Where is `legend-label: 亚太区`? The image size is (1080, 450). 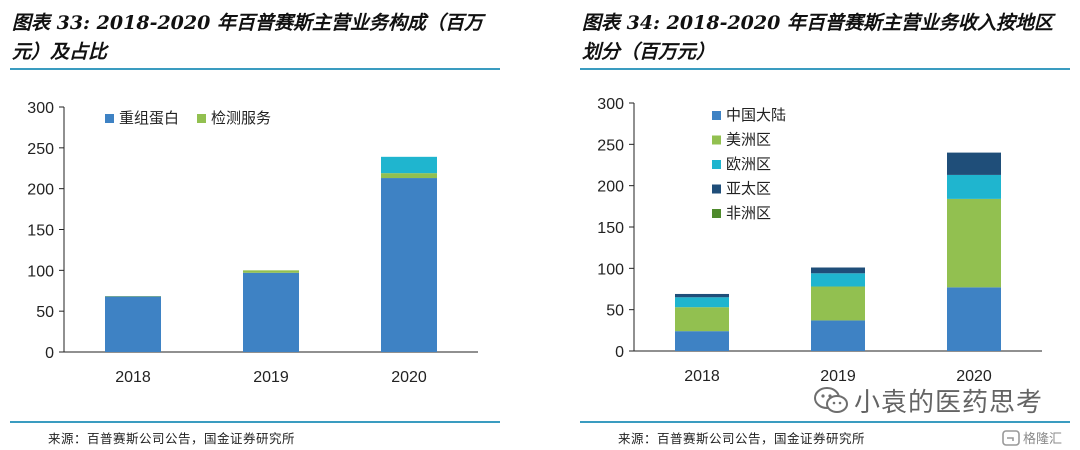 legend-label: 亚太区 is located at coordinates (748, 189).